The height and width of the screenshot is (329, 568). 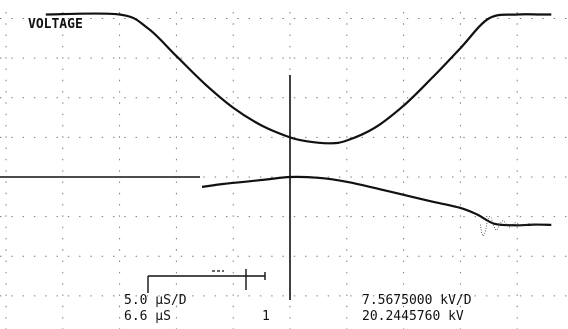 I want to click on channel-number: 1, so click(x=266, y=316).